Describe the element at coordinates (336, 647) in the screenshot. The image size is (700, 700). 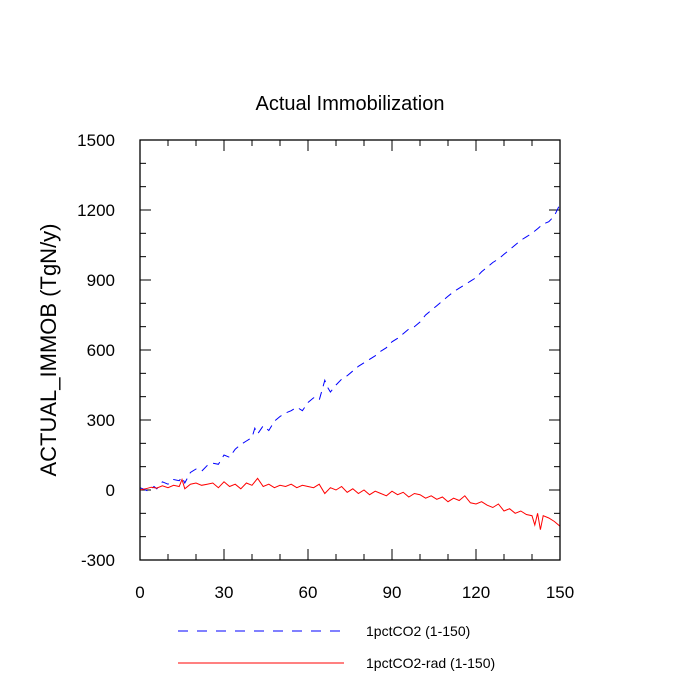
I see `legend: 1pctCO2 (1-150) 1pctCO2-rad (1-150)` at that location.